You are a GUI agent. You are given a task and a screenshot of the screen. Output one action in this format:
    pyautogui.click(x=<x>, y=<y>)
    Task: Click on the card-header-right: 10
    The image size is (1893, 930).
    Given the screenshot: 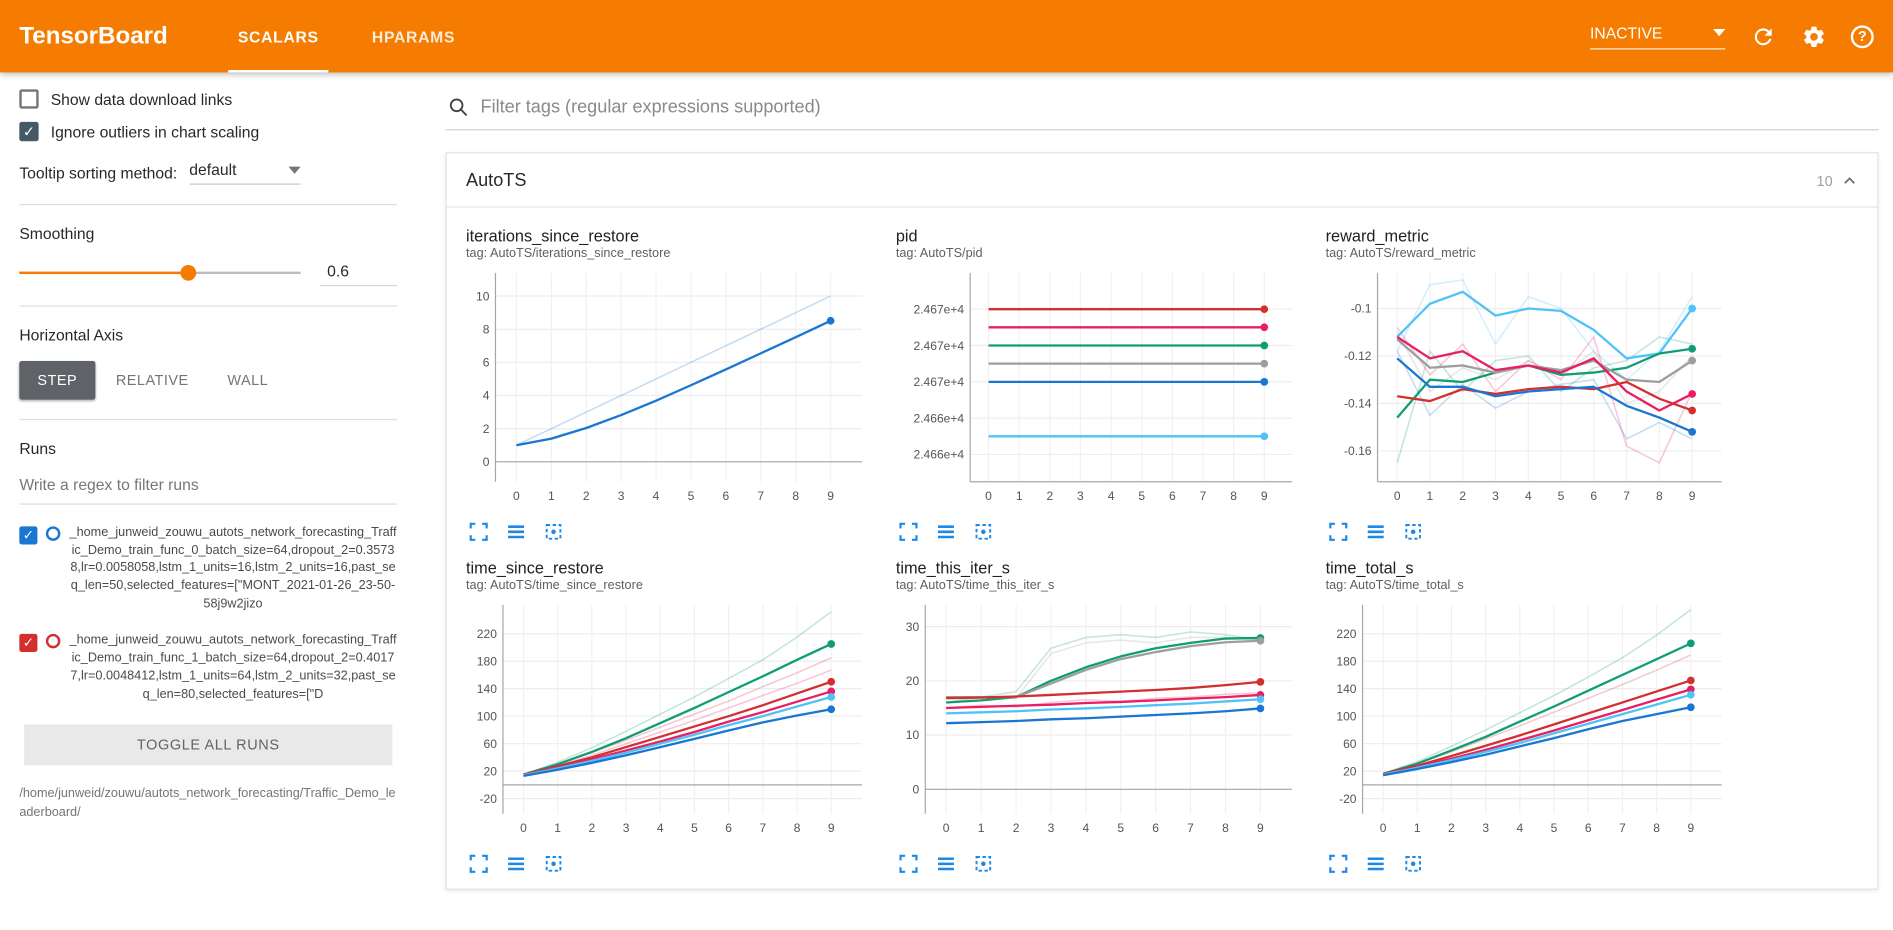 What is the action you would take?
    pyautogui.click(x=1837, y=180)
    